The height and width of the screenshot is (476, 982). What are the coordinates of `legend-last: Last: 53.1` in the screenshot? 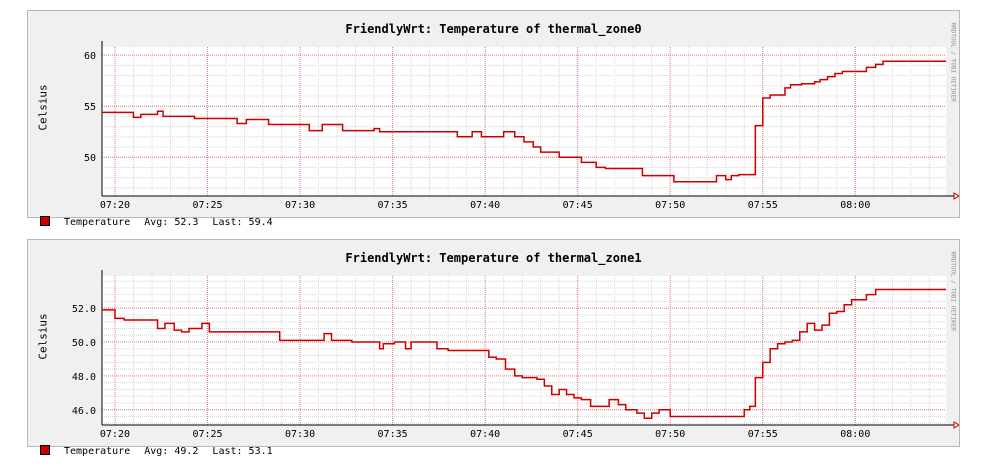 It's located at (242, 451).